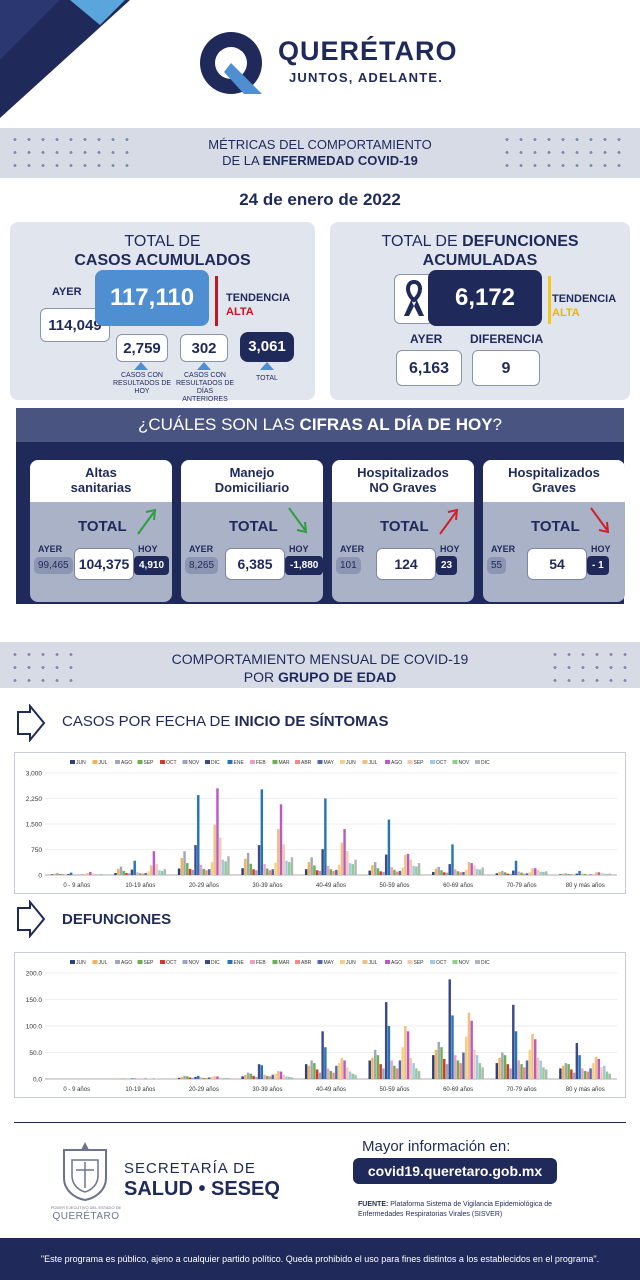  What do you see at coordinates (455, 1171) in the screenshot?
I see `website-link: covid19.queretaro.gob.mx` at bounding box center [455, 1171].